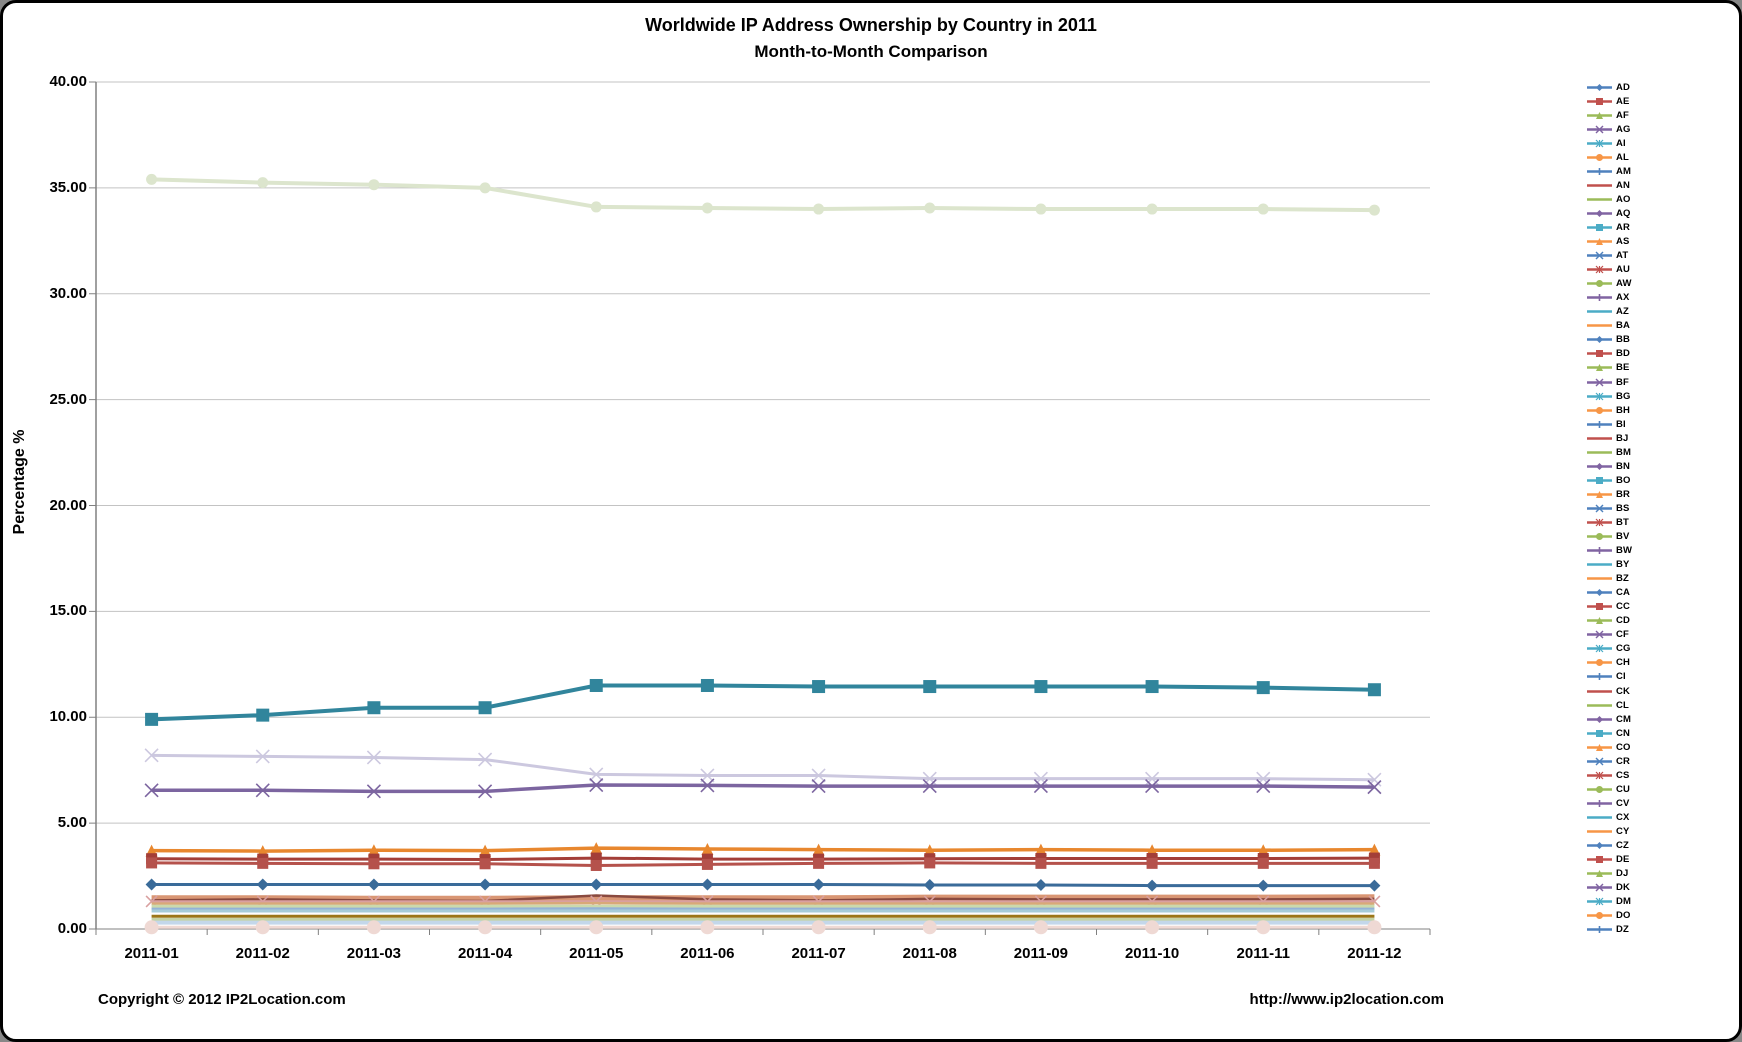 Image resolution: width=1742 pixels, height=1042 pixels. I want to click on legend-label: CV, so click(1623, 803).